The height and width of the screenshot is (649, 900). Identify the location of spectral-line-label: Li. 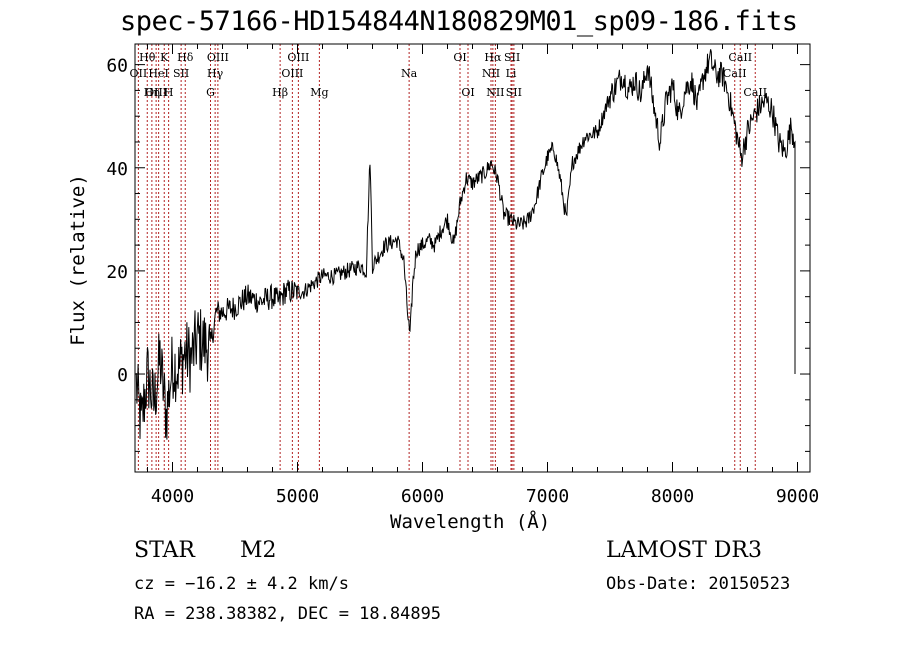
(511, 73).